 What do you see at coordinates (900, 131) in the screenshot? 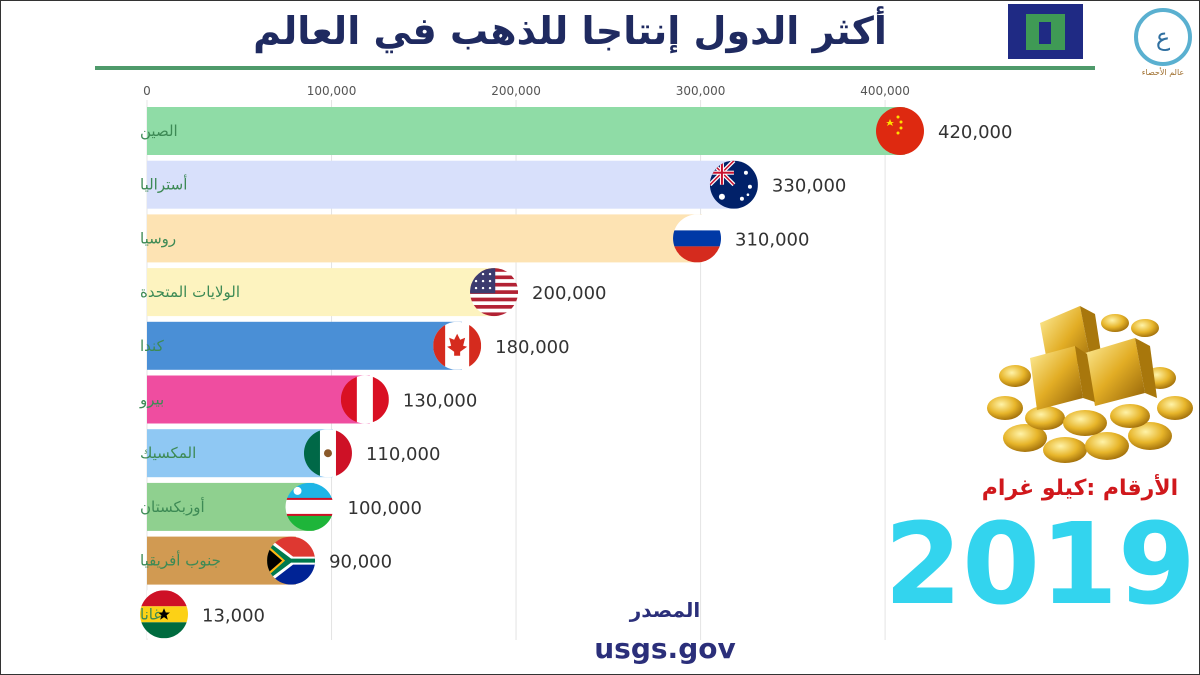
I see `china-flag-icon` at bounding box center [900, 131].